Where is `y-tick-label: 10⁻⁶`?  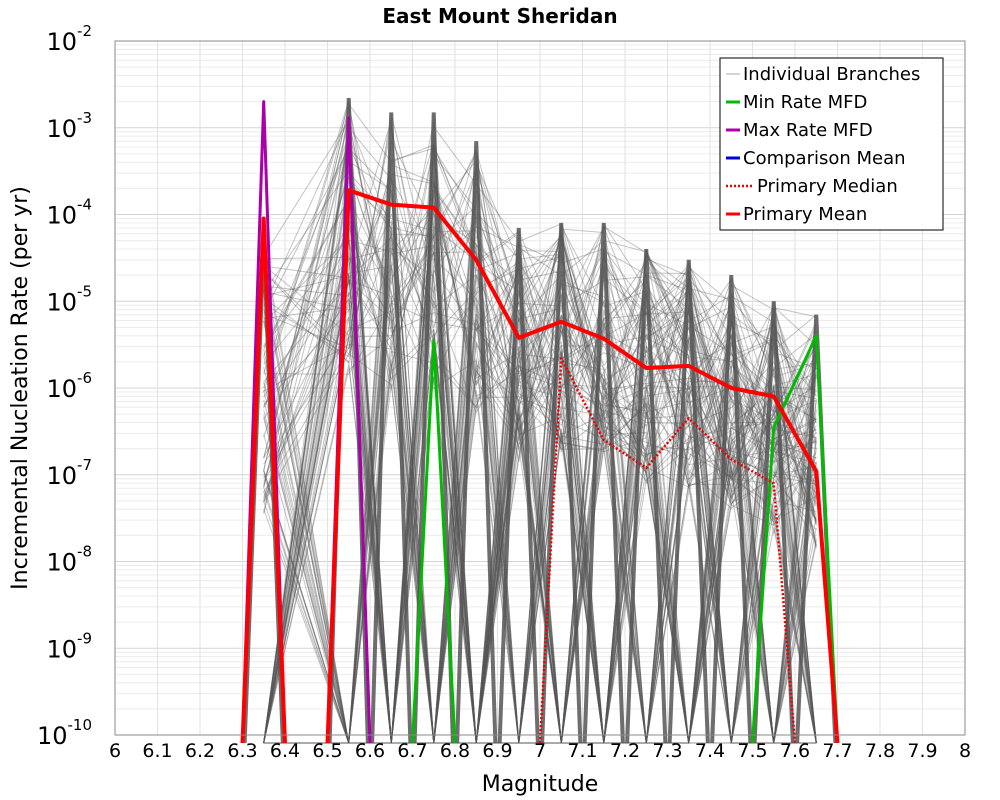
y-tick-label: 10⁻⁶ is located at coordinates (69, 386).